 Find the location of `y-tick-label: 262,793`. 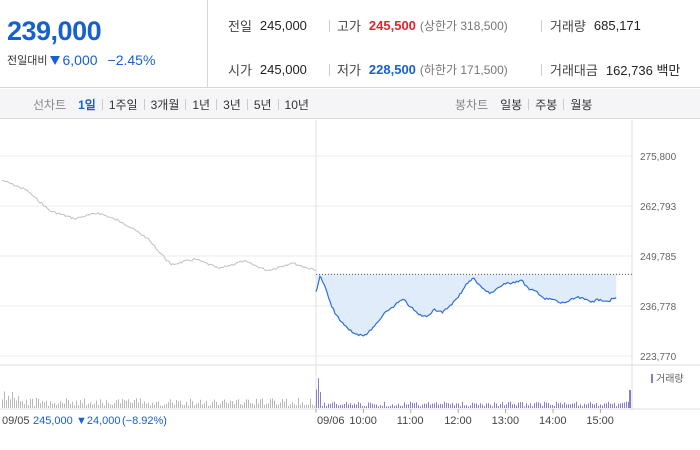

y-tick-label: 262,793 is located at coordinates (658, 207).